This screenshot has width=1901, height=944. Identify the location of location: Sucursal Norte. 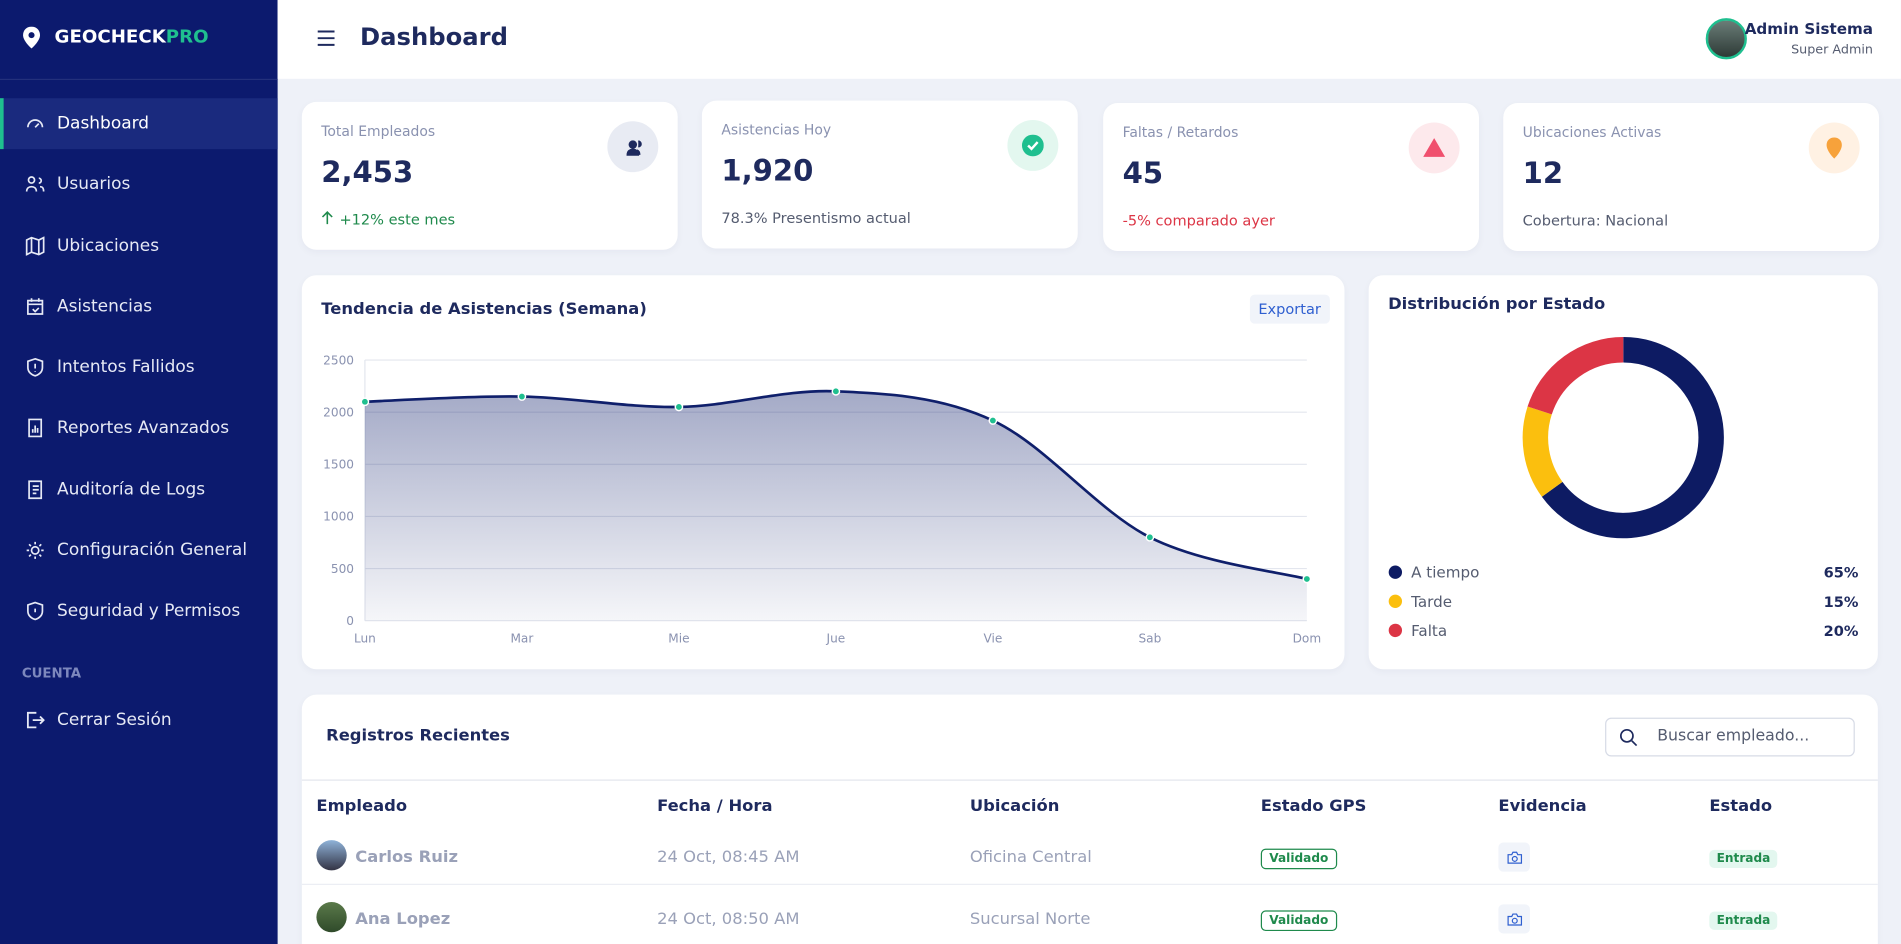
(1030, 919).